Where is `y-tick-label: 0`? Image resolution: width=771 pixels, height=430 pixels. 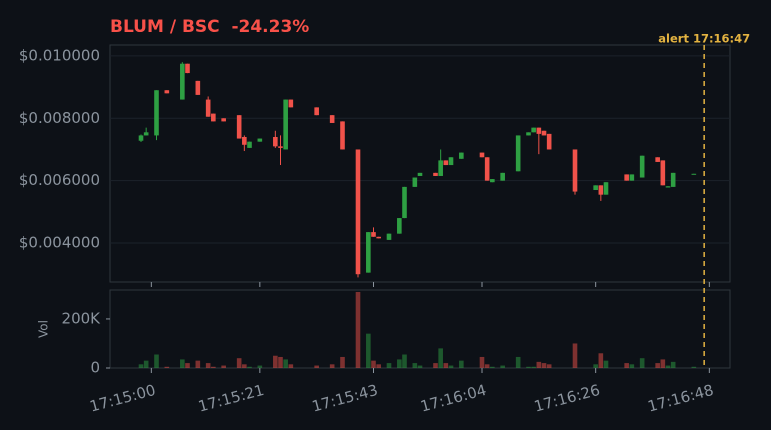
y-tick-label: 0 is located at coordinates (95, 368).